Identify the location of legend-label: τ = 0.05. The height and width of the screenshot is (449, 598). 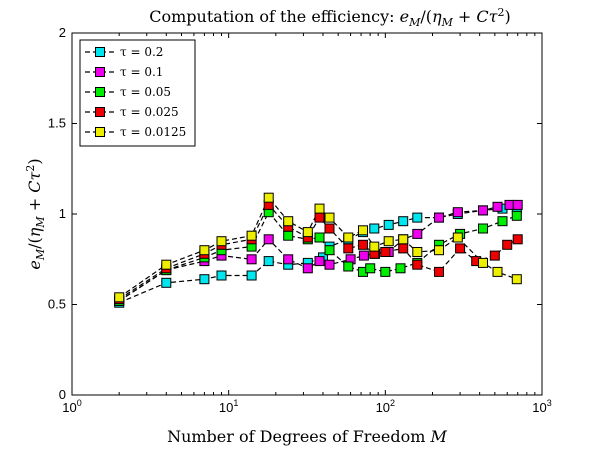
(145, 92).